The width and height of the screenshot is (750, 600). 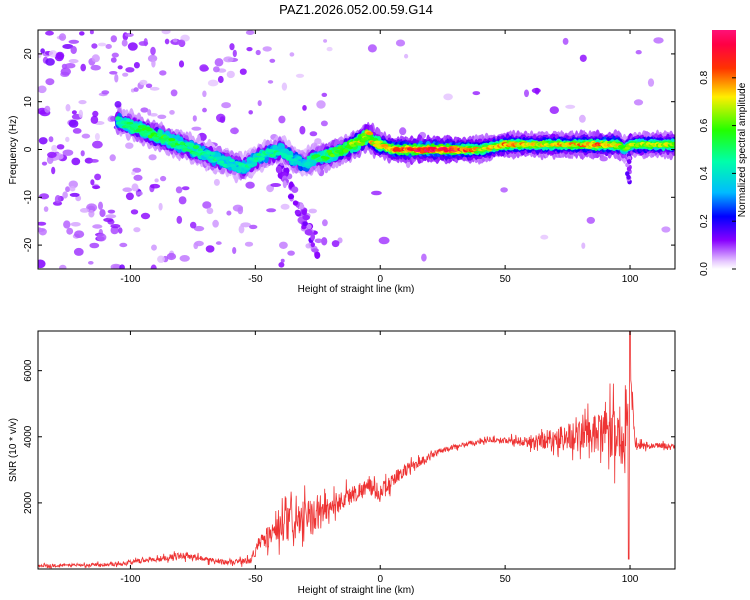 I want to click on colorbar-tick-label: 0.2, so click(x=704, y=221).